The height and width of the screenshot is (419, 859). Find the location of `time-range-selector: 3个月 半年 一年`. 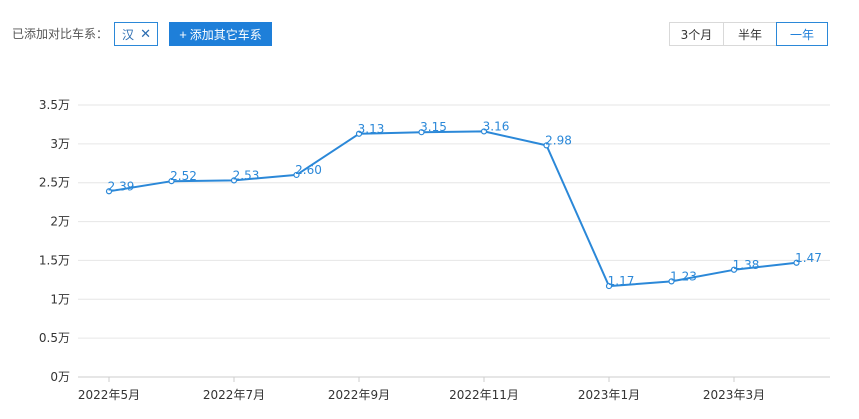

time-range-selector: 3个月 半年 一年 is located at coordinates (748, 34).